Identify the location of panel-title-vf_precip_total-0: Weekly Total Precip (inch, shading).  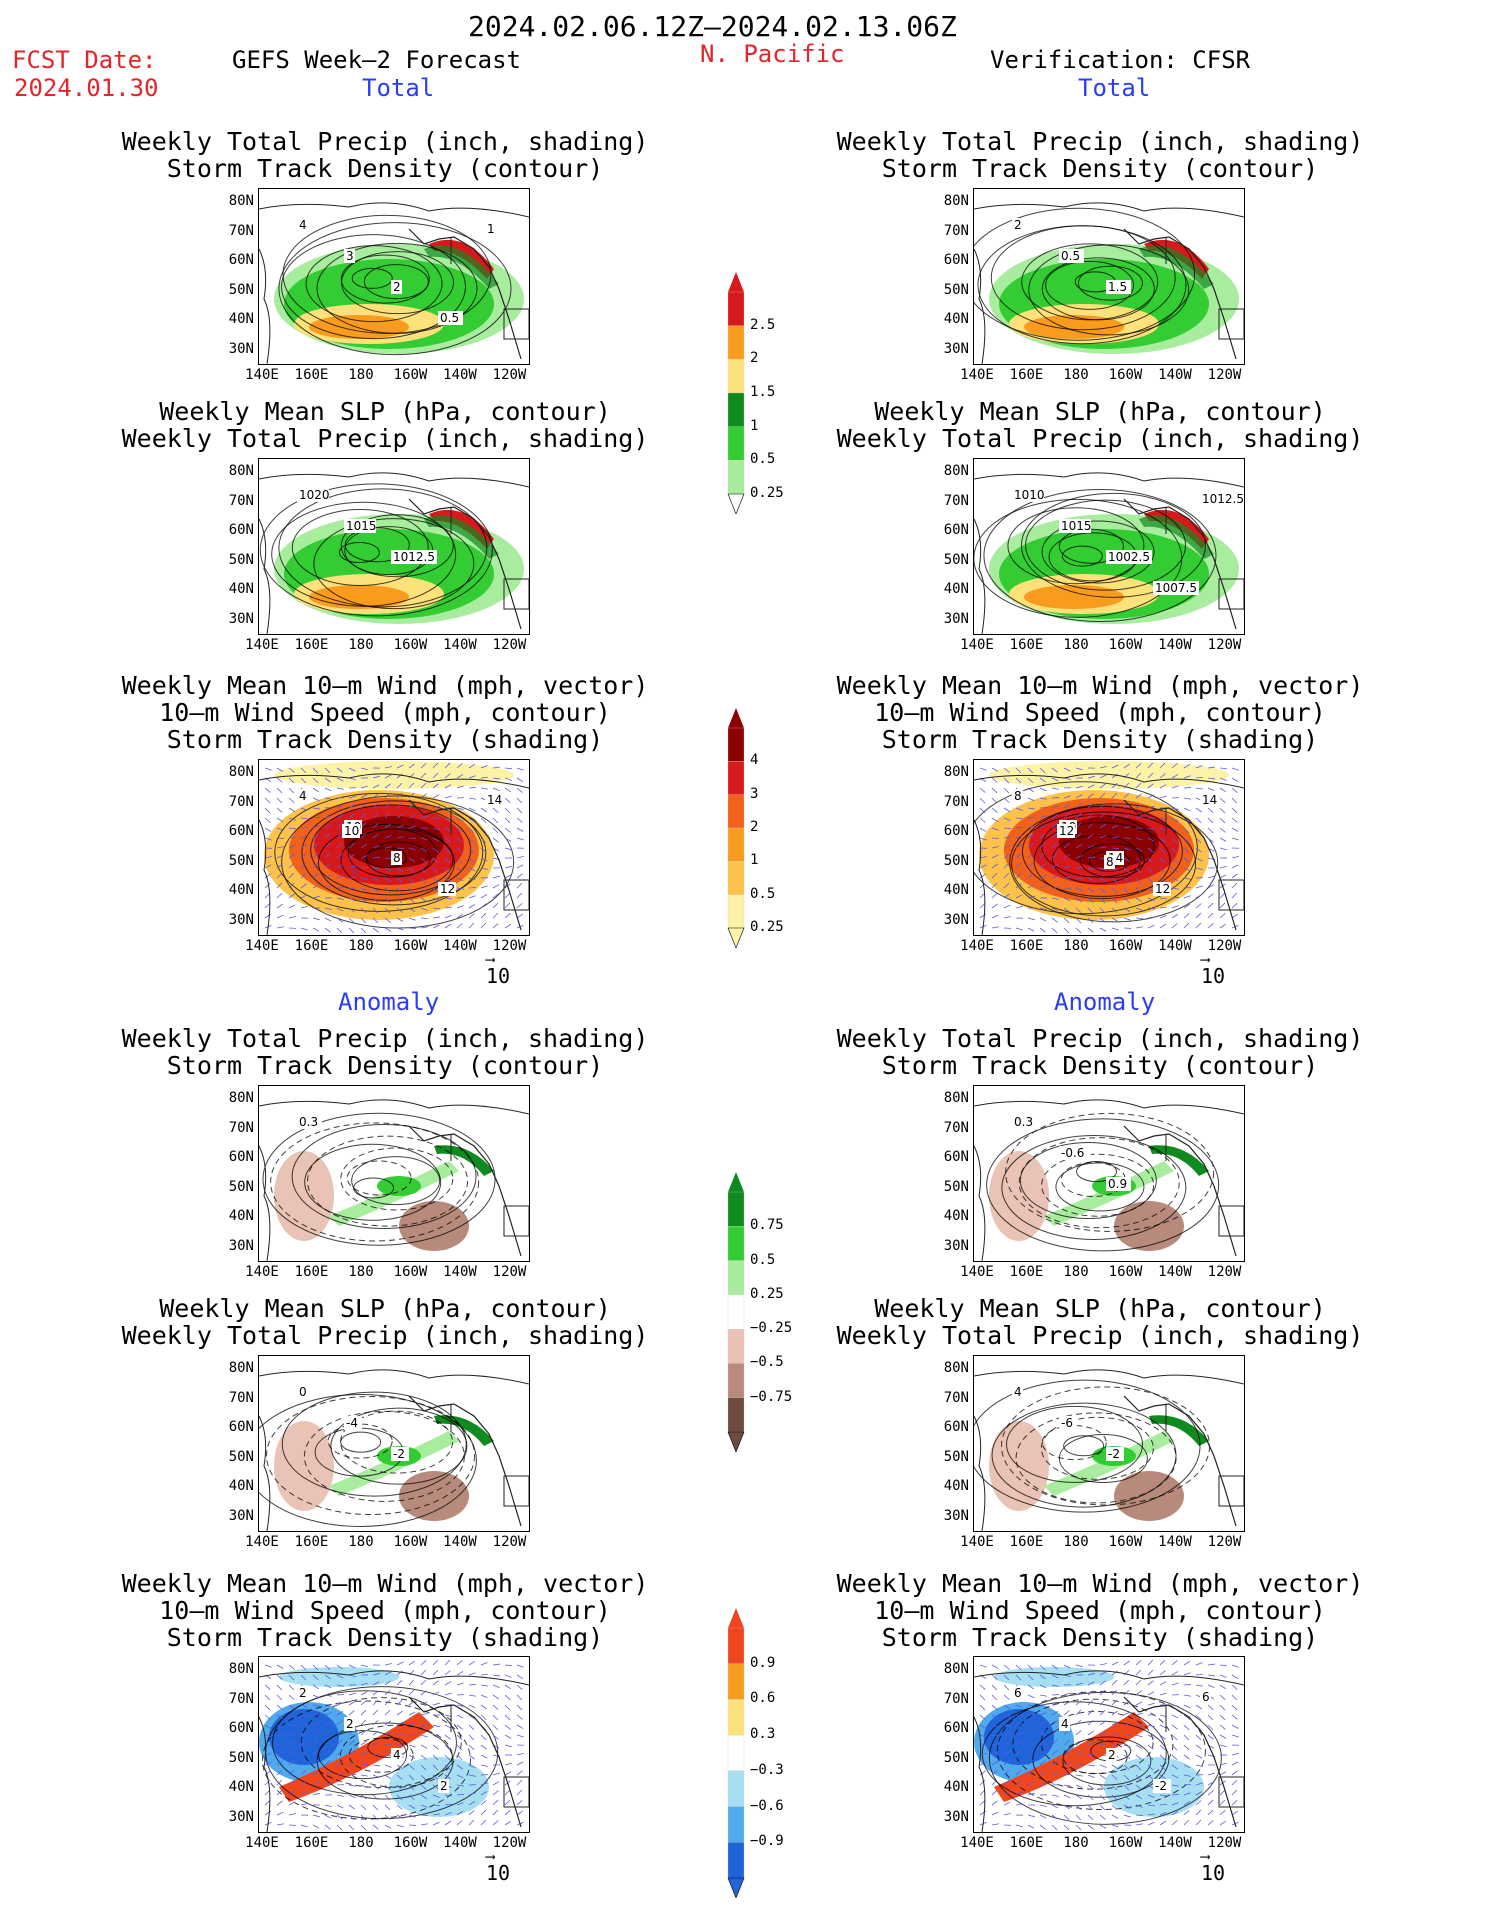
(1100, 141).